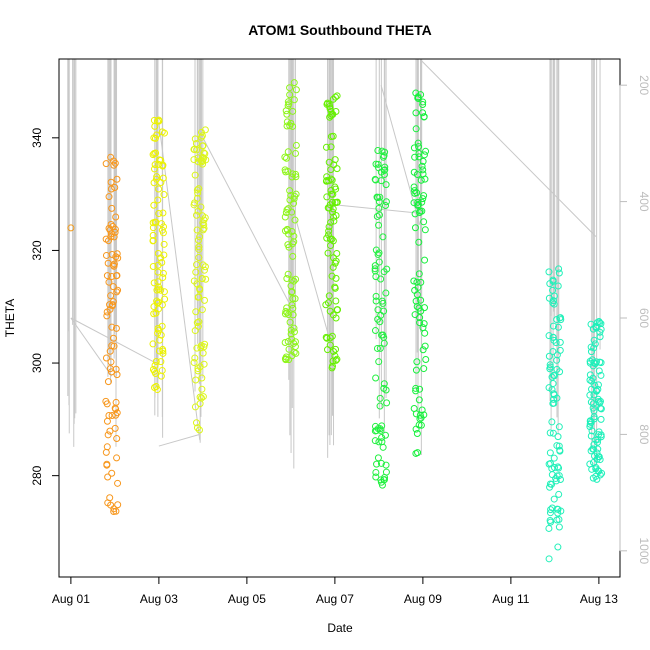 The width and height of the screenshot is (650, 650). I want to click on depth-connector, so click(311, 274).